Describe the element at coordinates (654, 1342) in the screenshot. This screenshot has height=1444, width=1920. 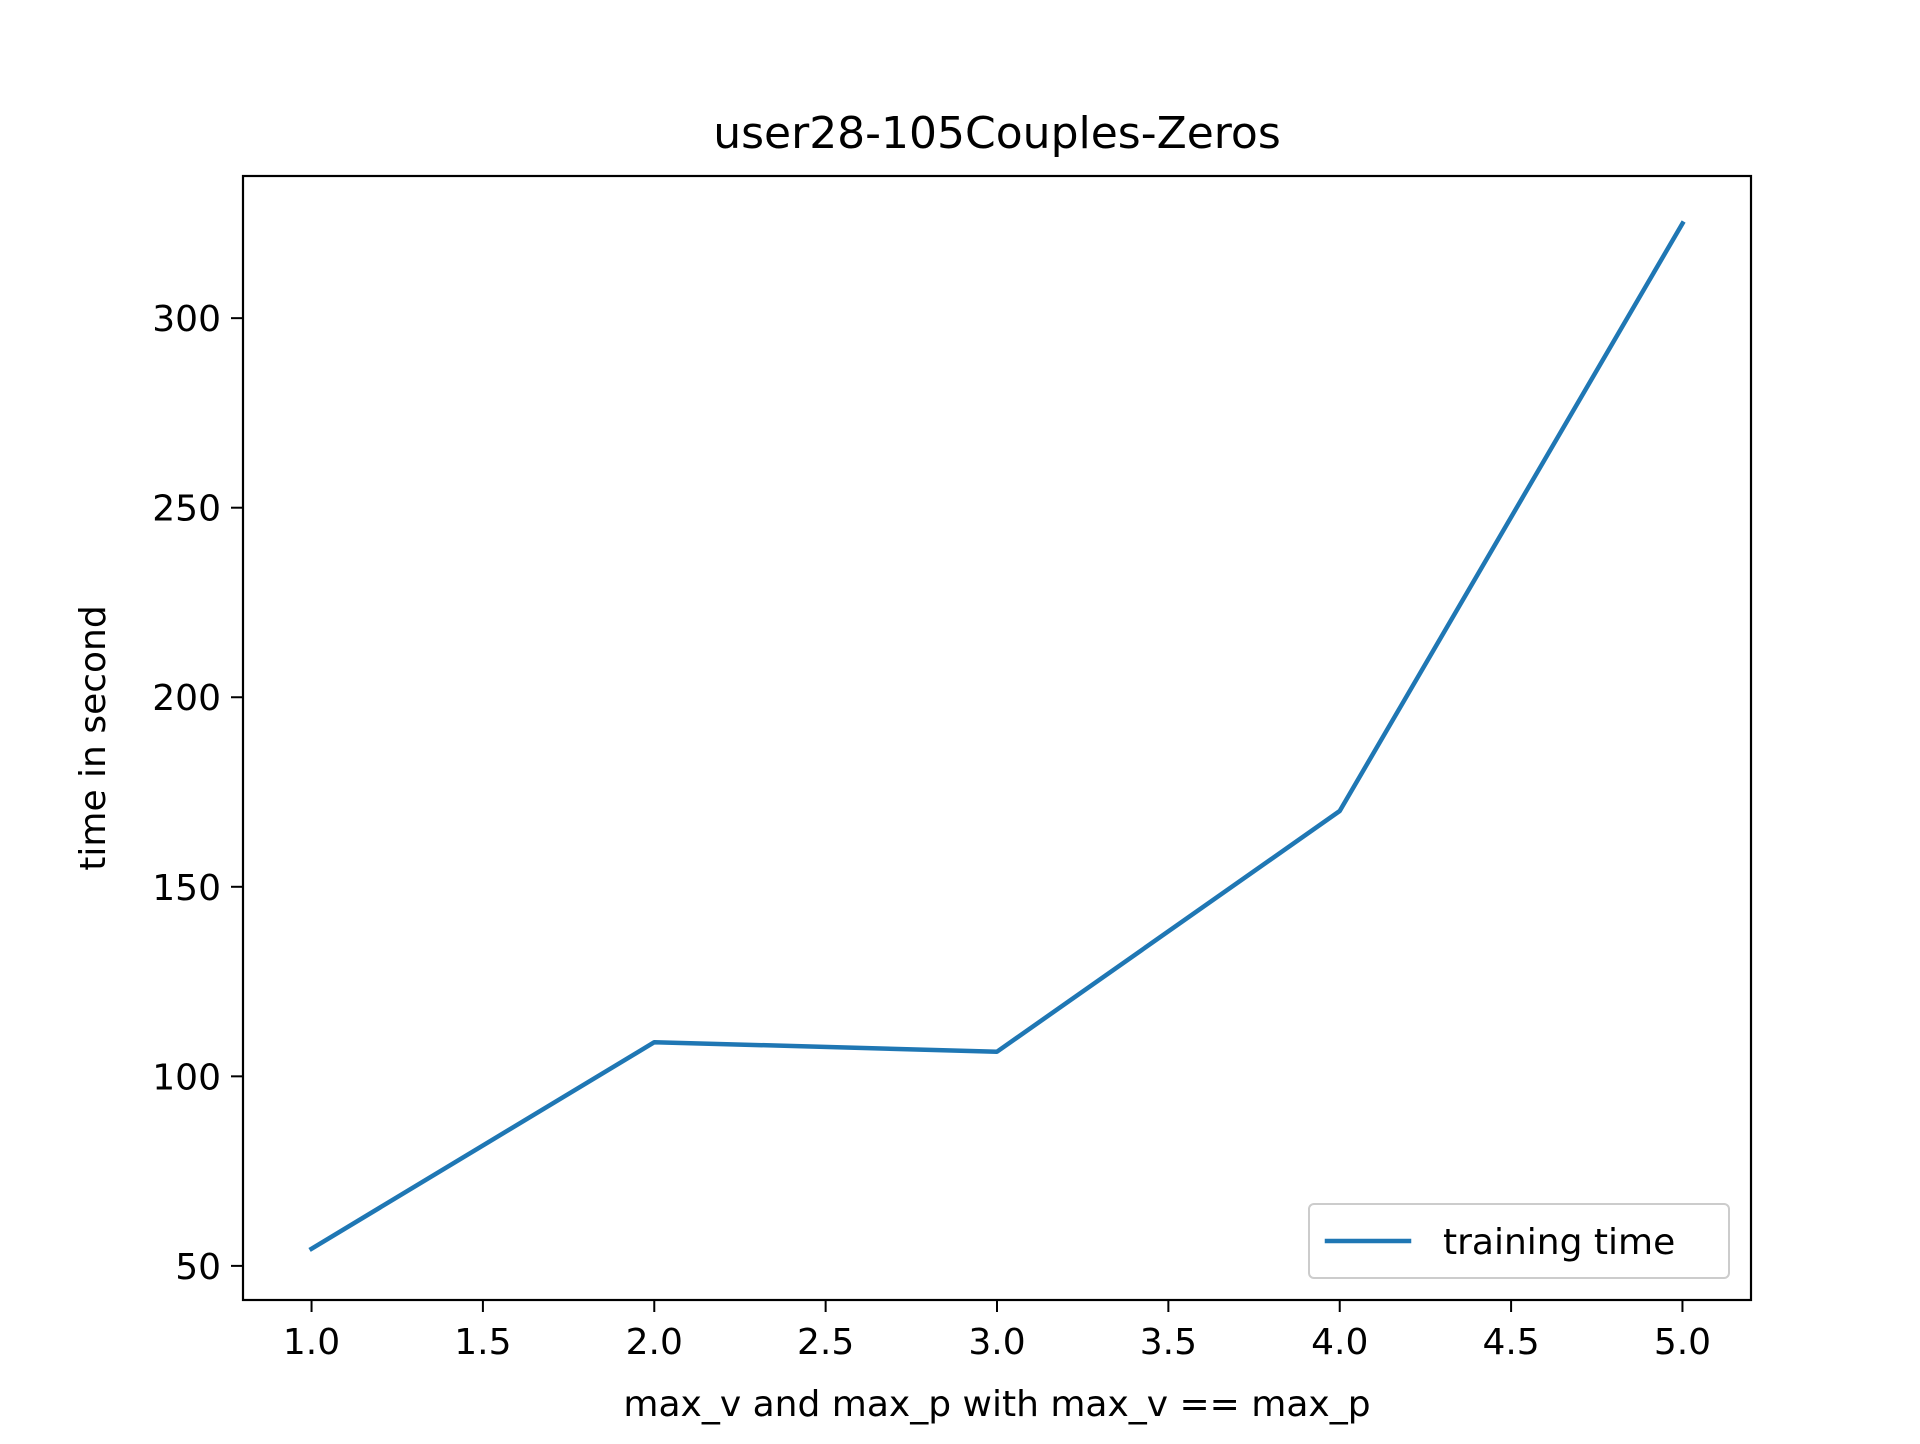
I see `x-tick-label: 2.0` at that location.